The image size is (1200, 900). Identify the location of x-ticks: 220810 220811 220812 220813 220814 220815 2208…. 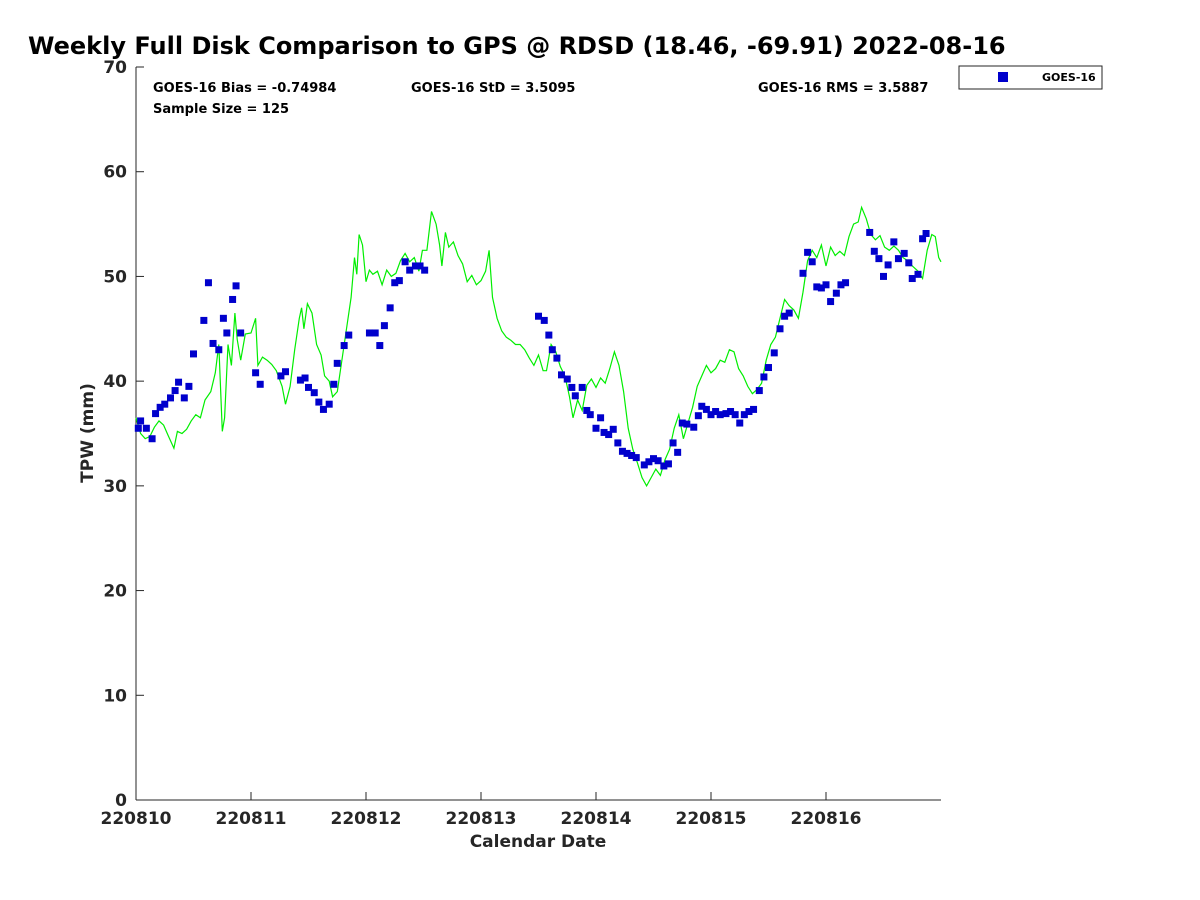
(481, 810).